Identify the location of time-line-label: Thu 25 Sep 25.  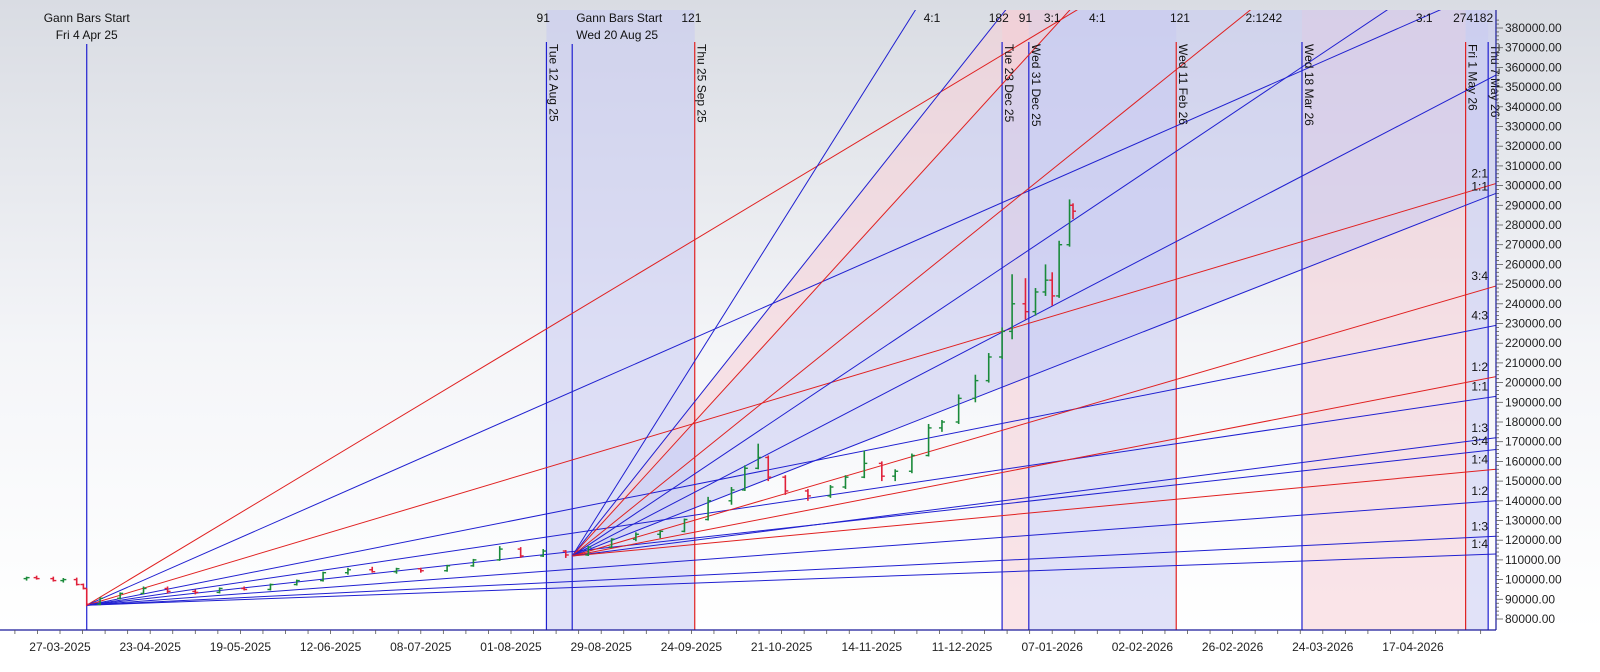
(702, 83).